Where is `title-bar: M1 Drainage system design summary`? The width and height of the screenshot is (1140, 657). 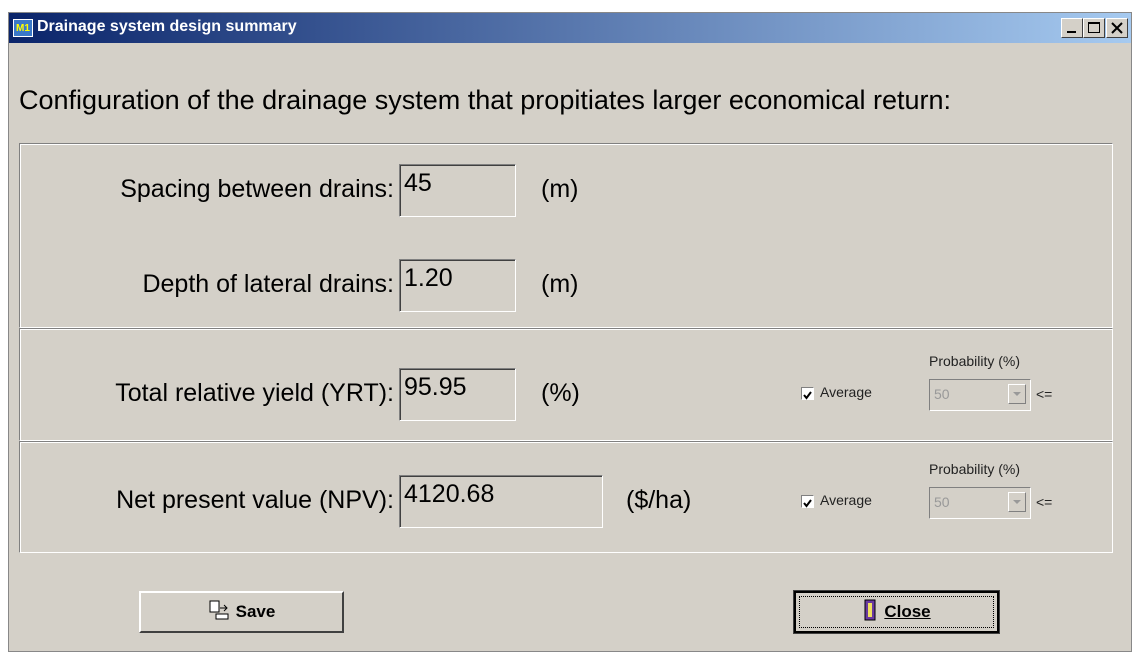
title-bar: M1 Drainage system design summary is located at coordinates (570, 28).